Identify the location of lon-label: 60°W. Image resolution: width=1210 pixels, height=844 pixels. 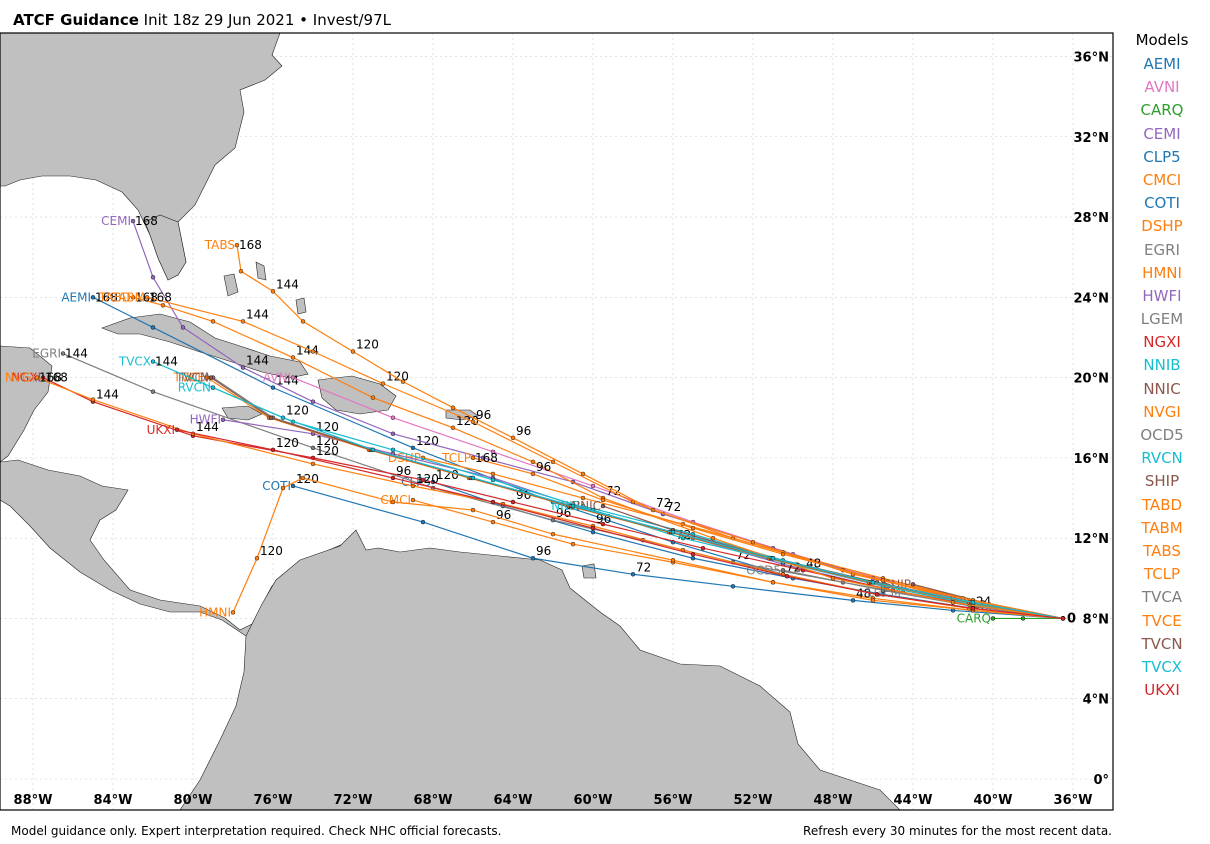
(593, 800).